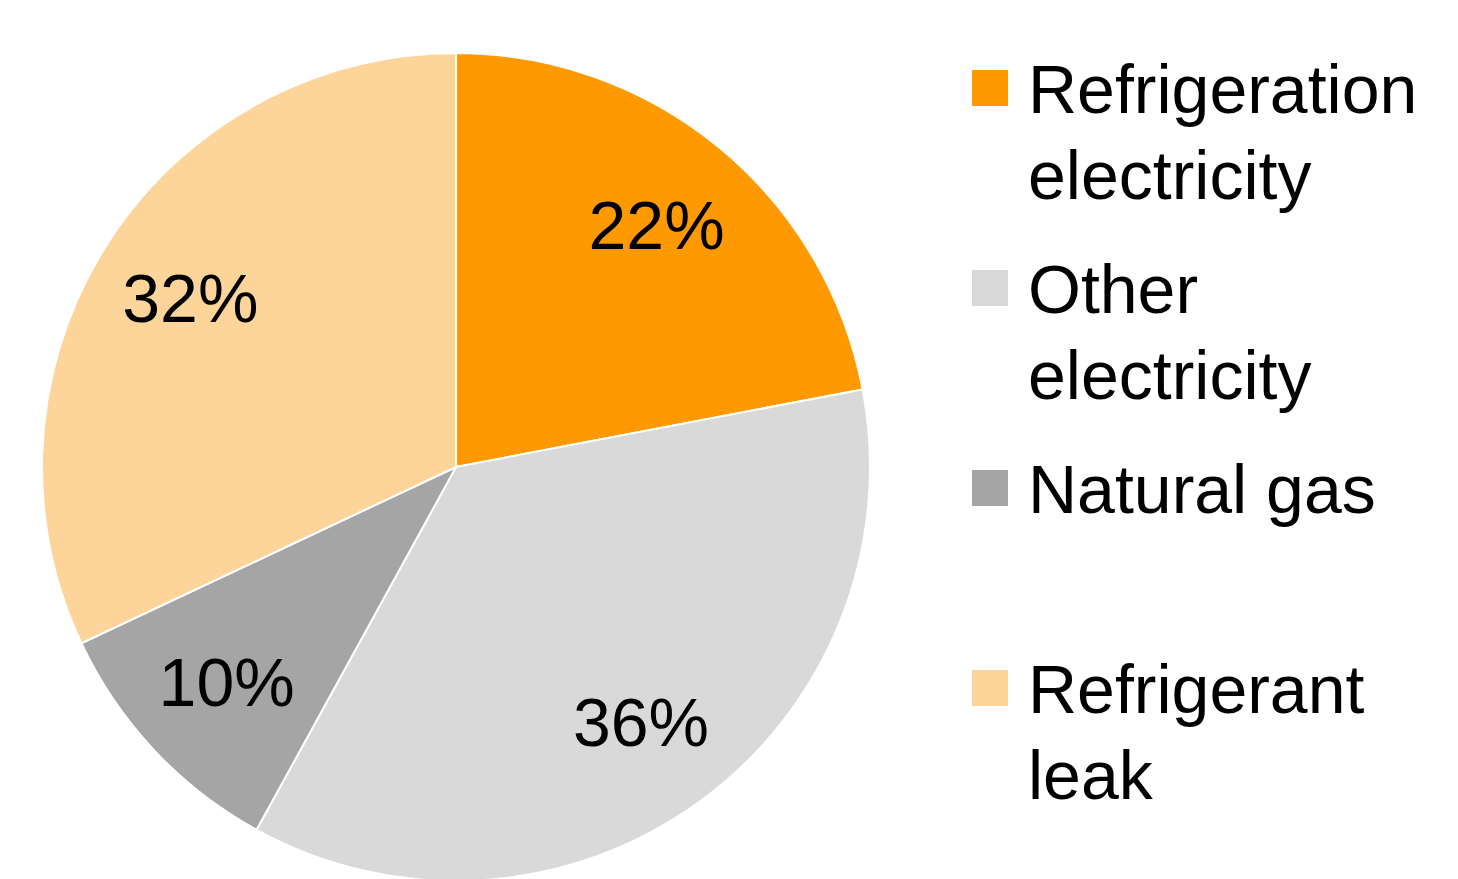  What do you see at coordinates (656, 224) in the screenshot?
I see `data-label: 22%` at bounding box center [656, 224].